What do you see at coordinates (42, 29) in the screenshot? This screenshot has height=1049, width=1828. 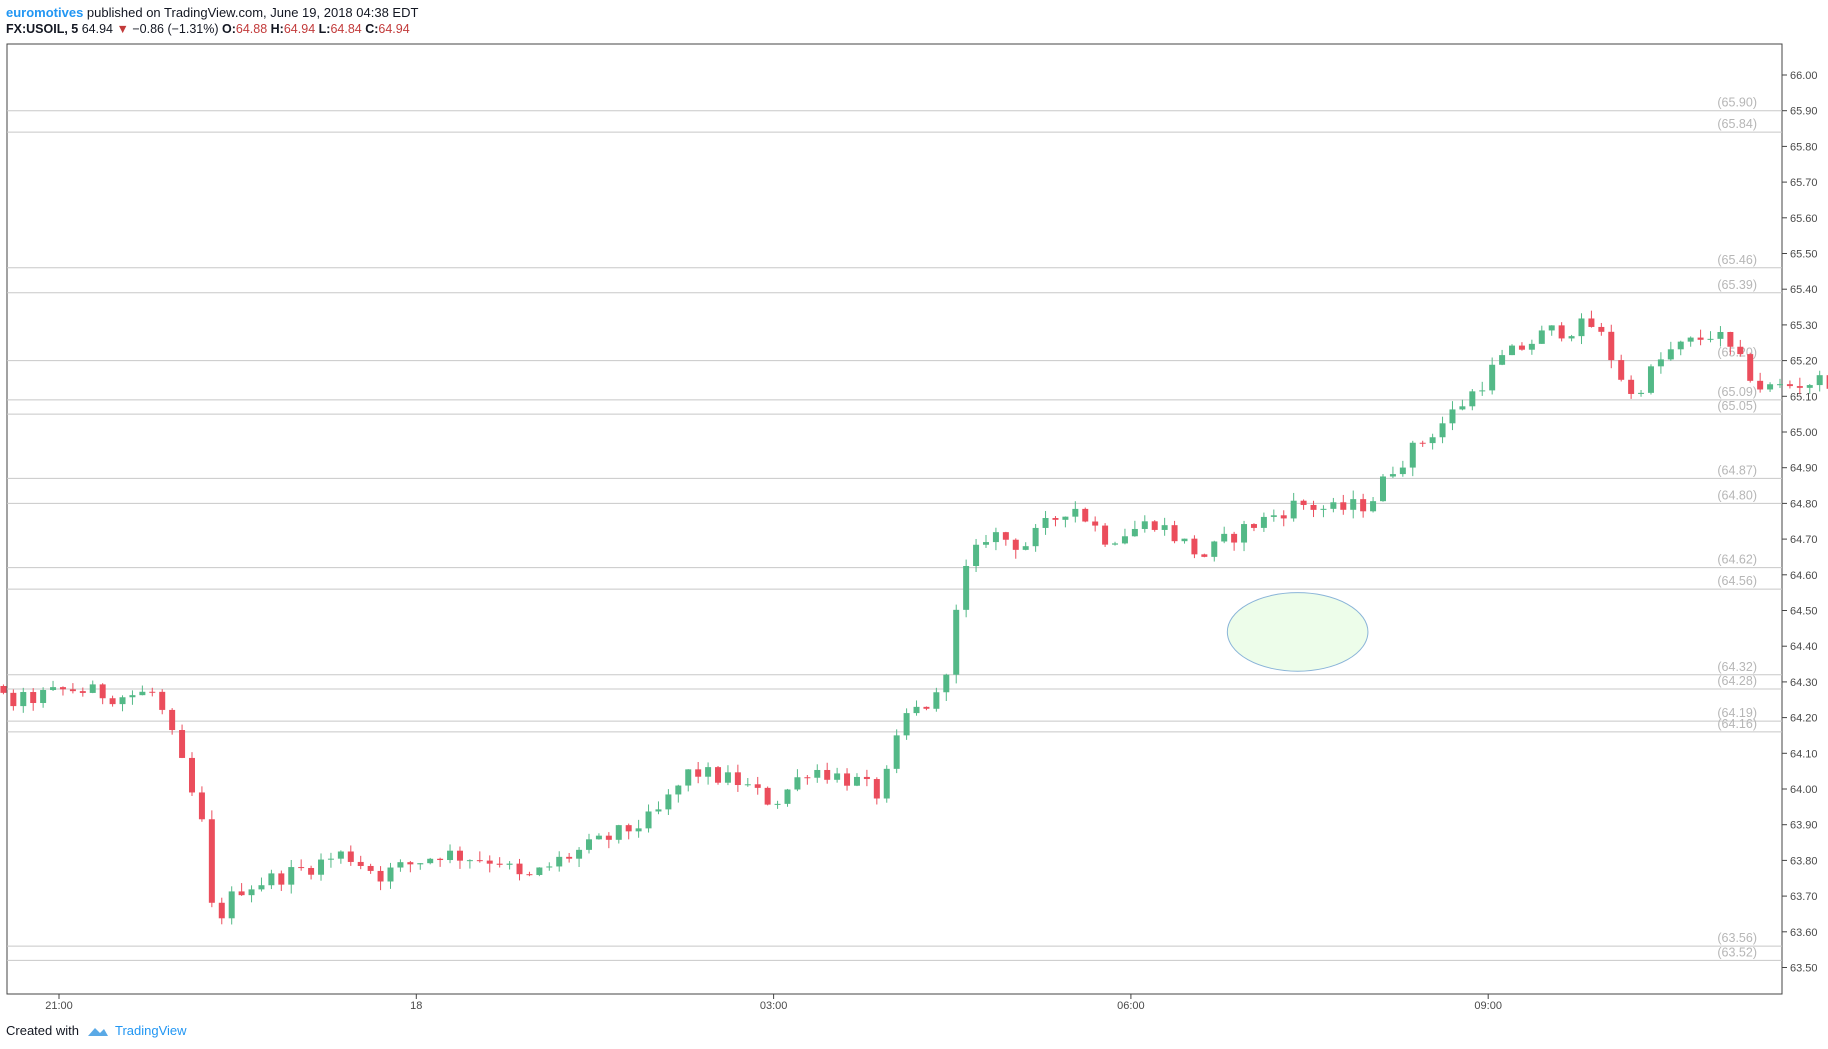 I see `symbol-label: FX:USOIL, 5` at bounding box center [42, 29].